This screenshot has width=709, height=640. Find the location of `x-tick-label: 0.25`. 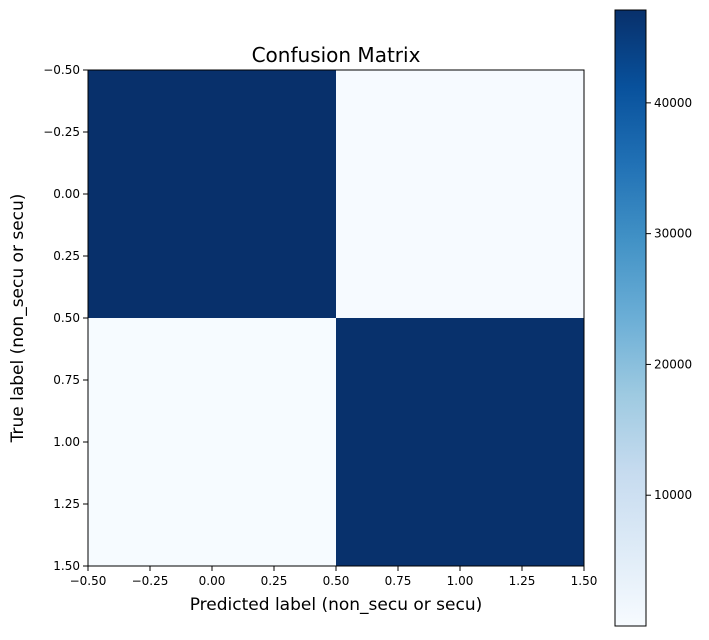

x-tick-label: 0.25 is located at coordinates (274, 581).